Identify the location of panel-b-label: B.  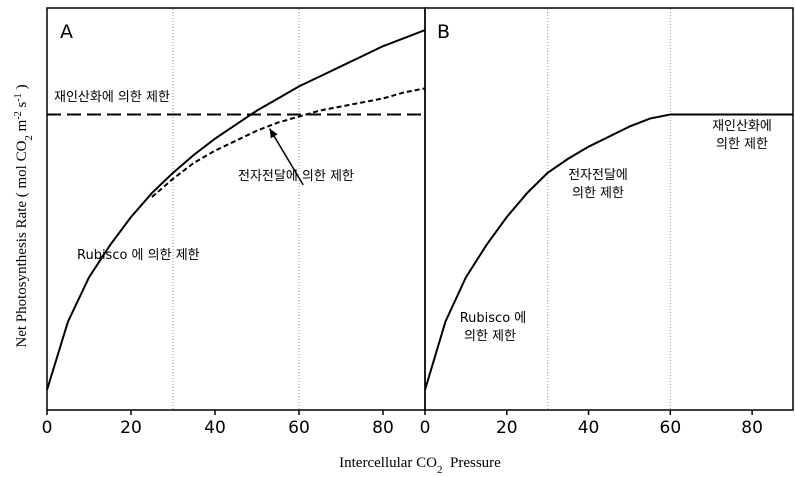
(443, 32).